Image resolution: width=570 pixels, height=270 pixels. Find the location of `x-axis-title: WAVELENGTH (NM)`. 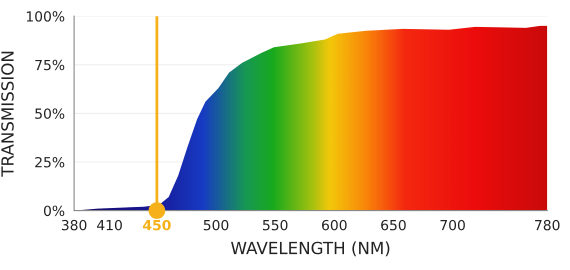

x-axis-title: WAVELENGTH (NM) is located at coordinates (310, 248).